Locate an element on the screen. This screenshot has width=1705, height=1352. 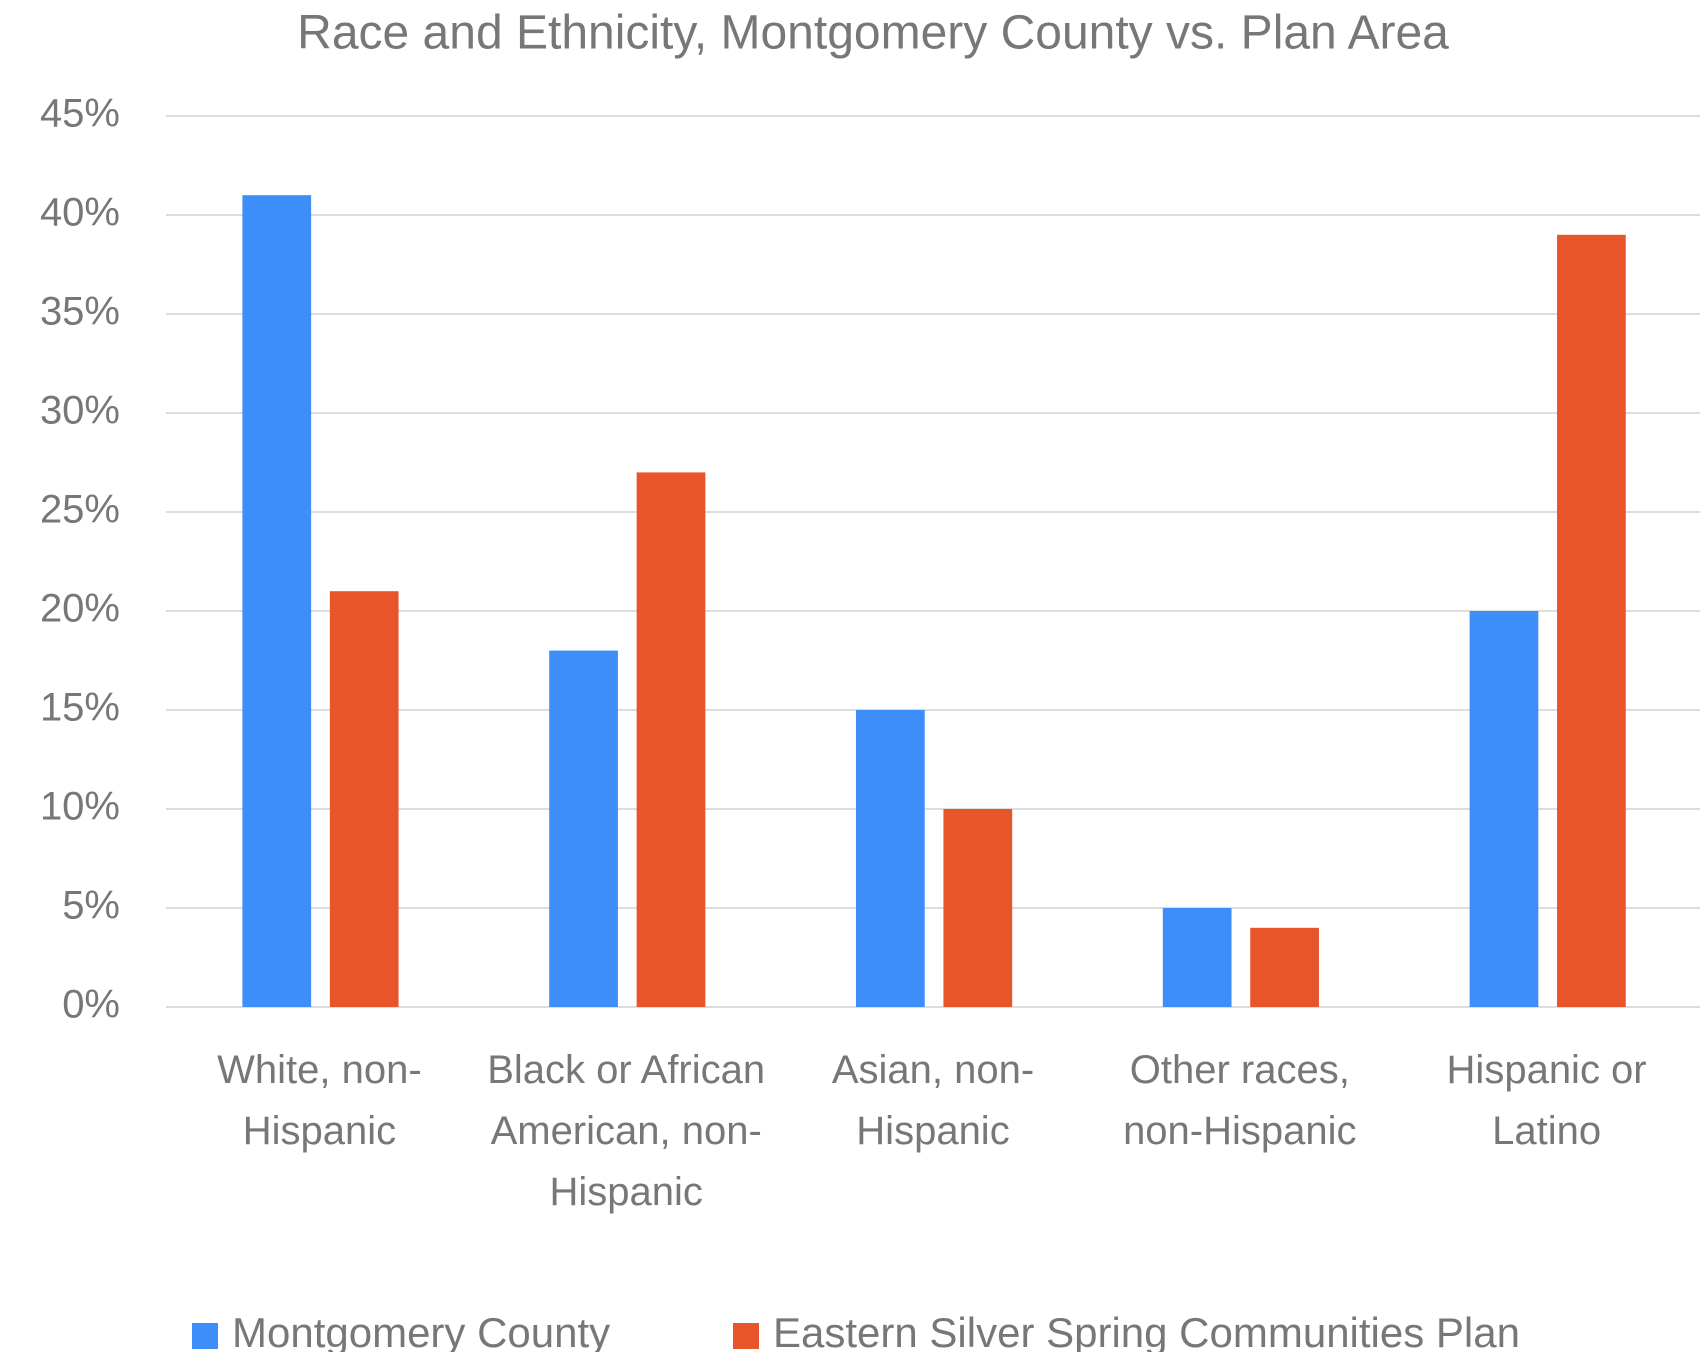
y-tick-label: 35% is located at coordinates (80, 312).